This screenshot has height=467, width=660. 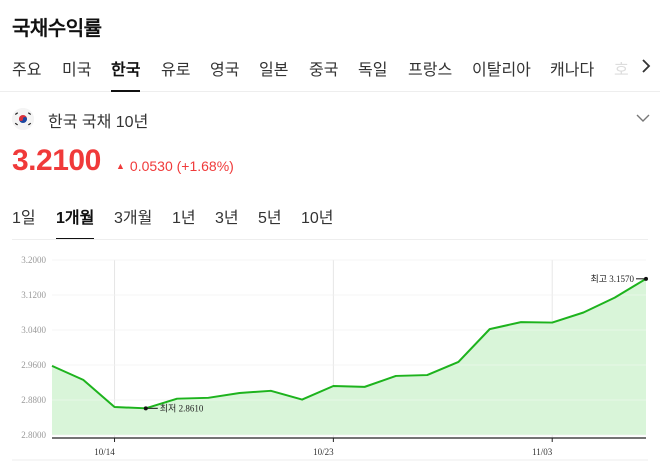 What do you see at coordinates (572, 70) in the screenshot?
I see `tab-country: 캐나다` at bounding box center [572, 70].